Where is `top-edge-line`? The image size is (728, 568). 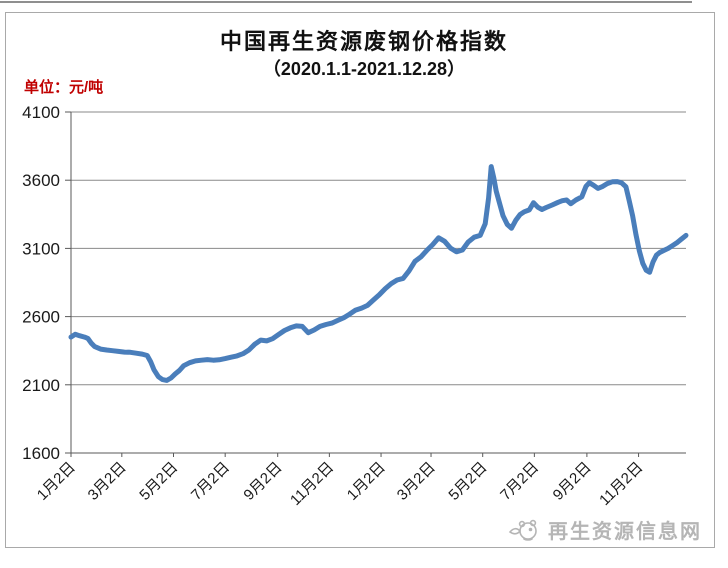
top-edge-line is located at coordinates (346, 2).